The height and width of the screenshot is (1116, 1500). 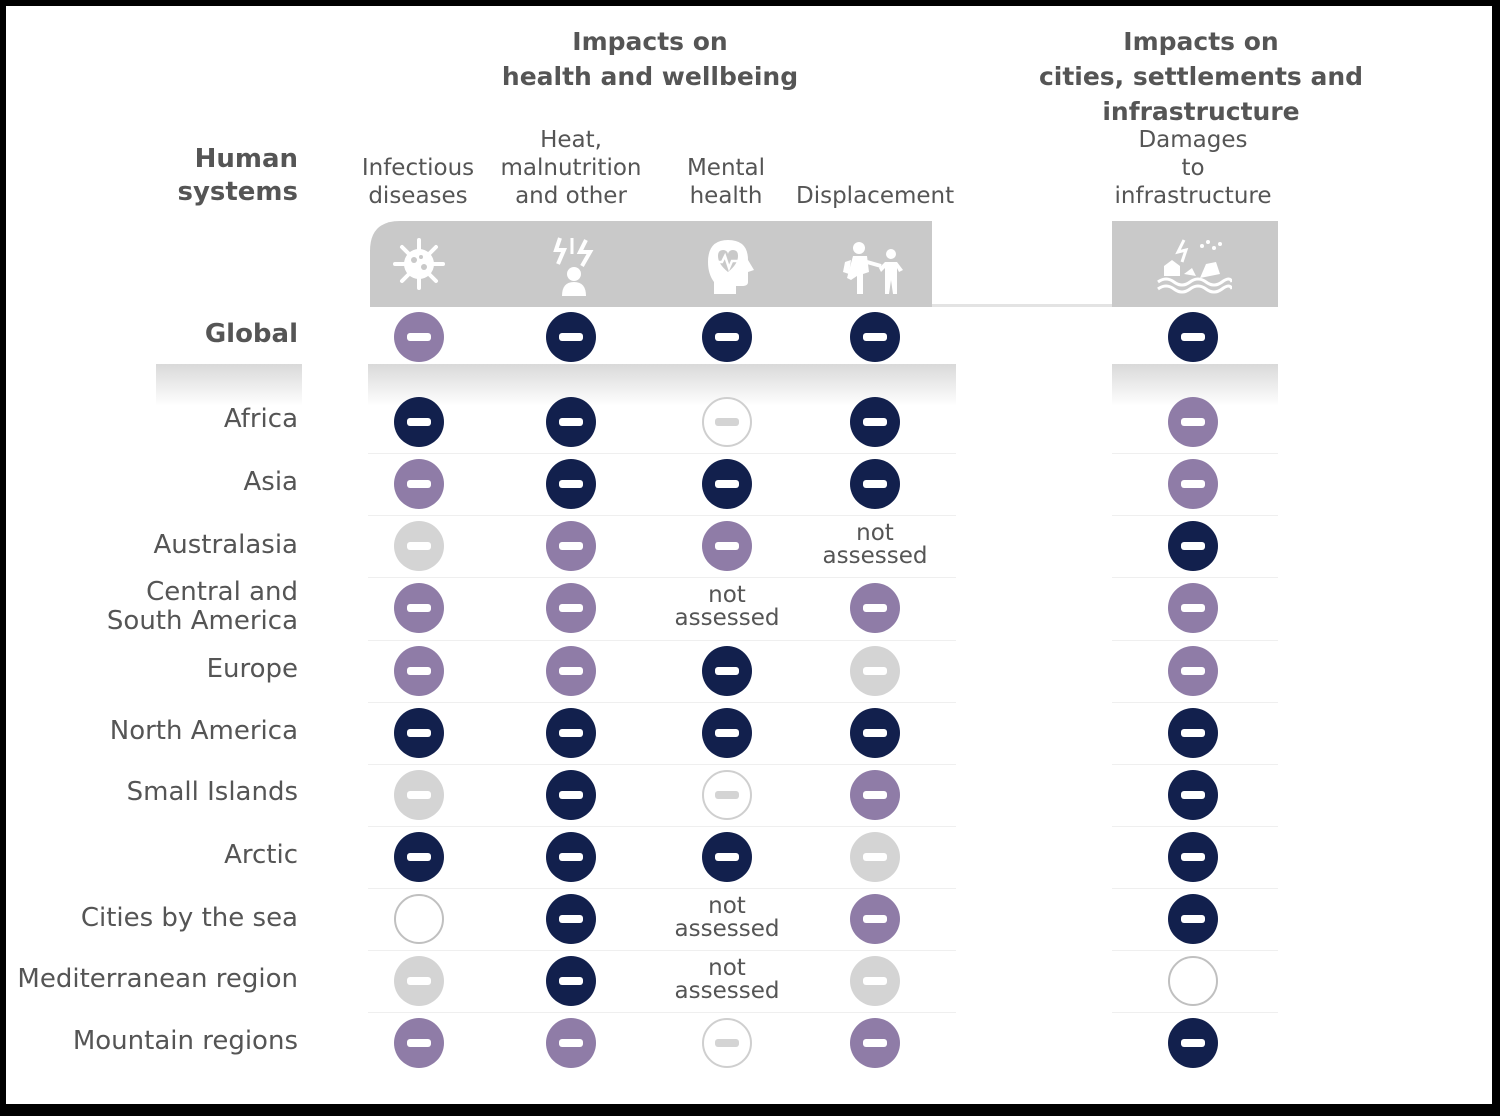 I want to click on column-header-heat: Heat, malnutrition and other, so click(x=571, y=168).